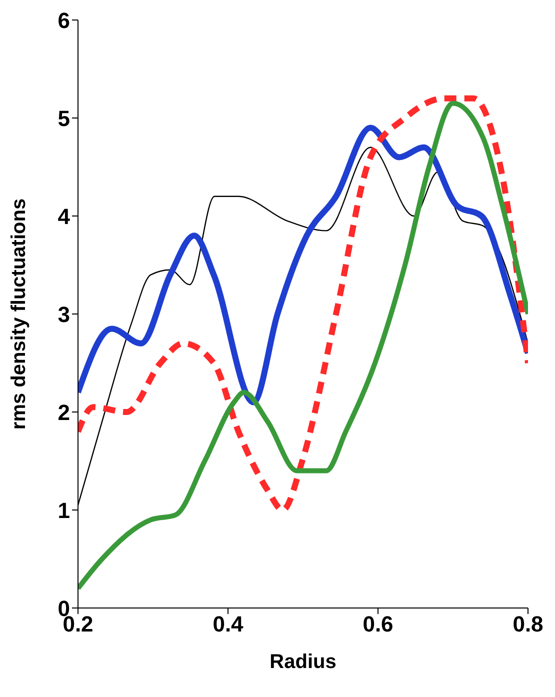 The image size is (555, 697). Describe the element at coordinates (303, 662) in the screenshot. I see `x-axis-title: Radius` at that location.